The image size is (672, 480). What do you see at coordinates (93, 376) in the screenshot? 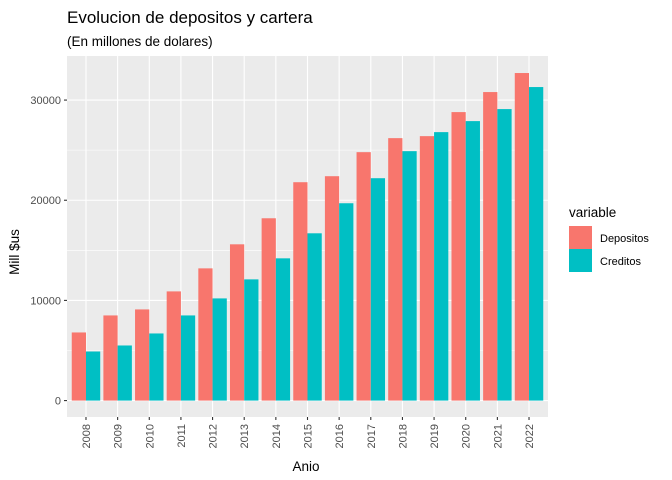
I see `bar-creditos-2008` at bounding box center [93, 376].